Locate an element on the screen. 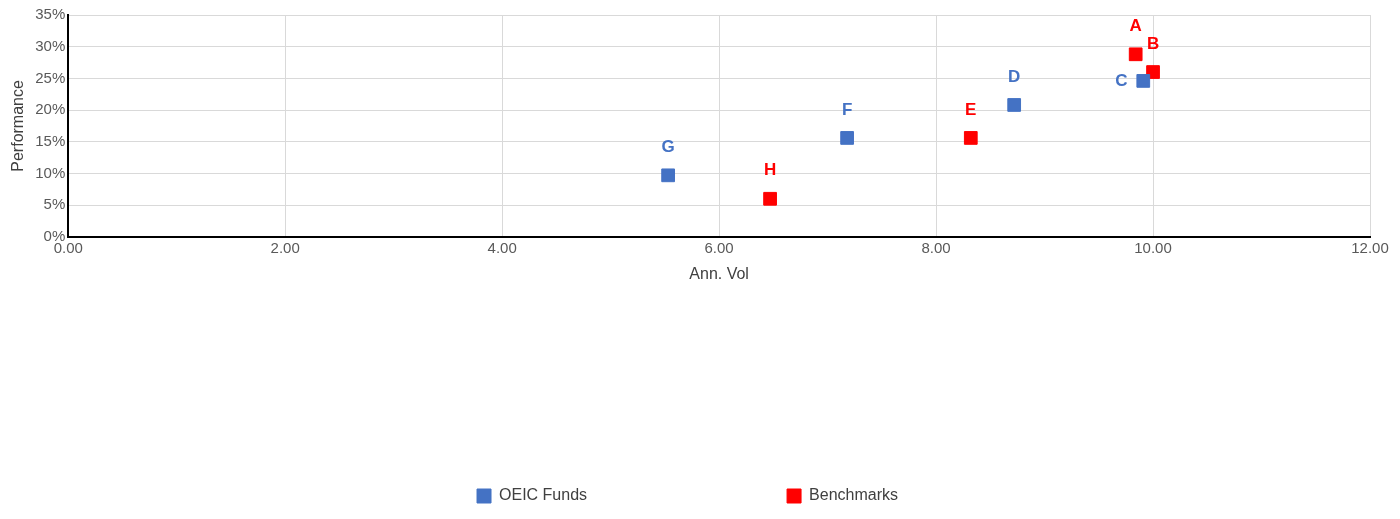  x-tick-label: 6.00 is located at coordinates (719, 247).